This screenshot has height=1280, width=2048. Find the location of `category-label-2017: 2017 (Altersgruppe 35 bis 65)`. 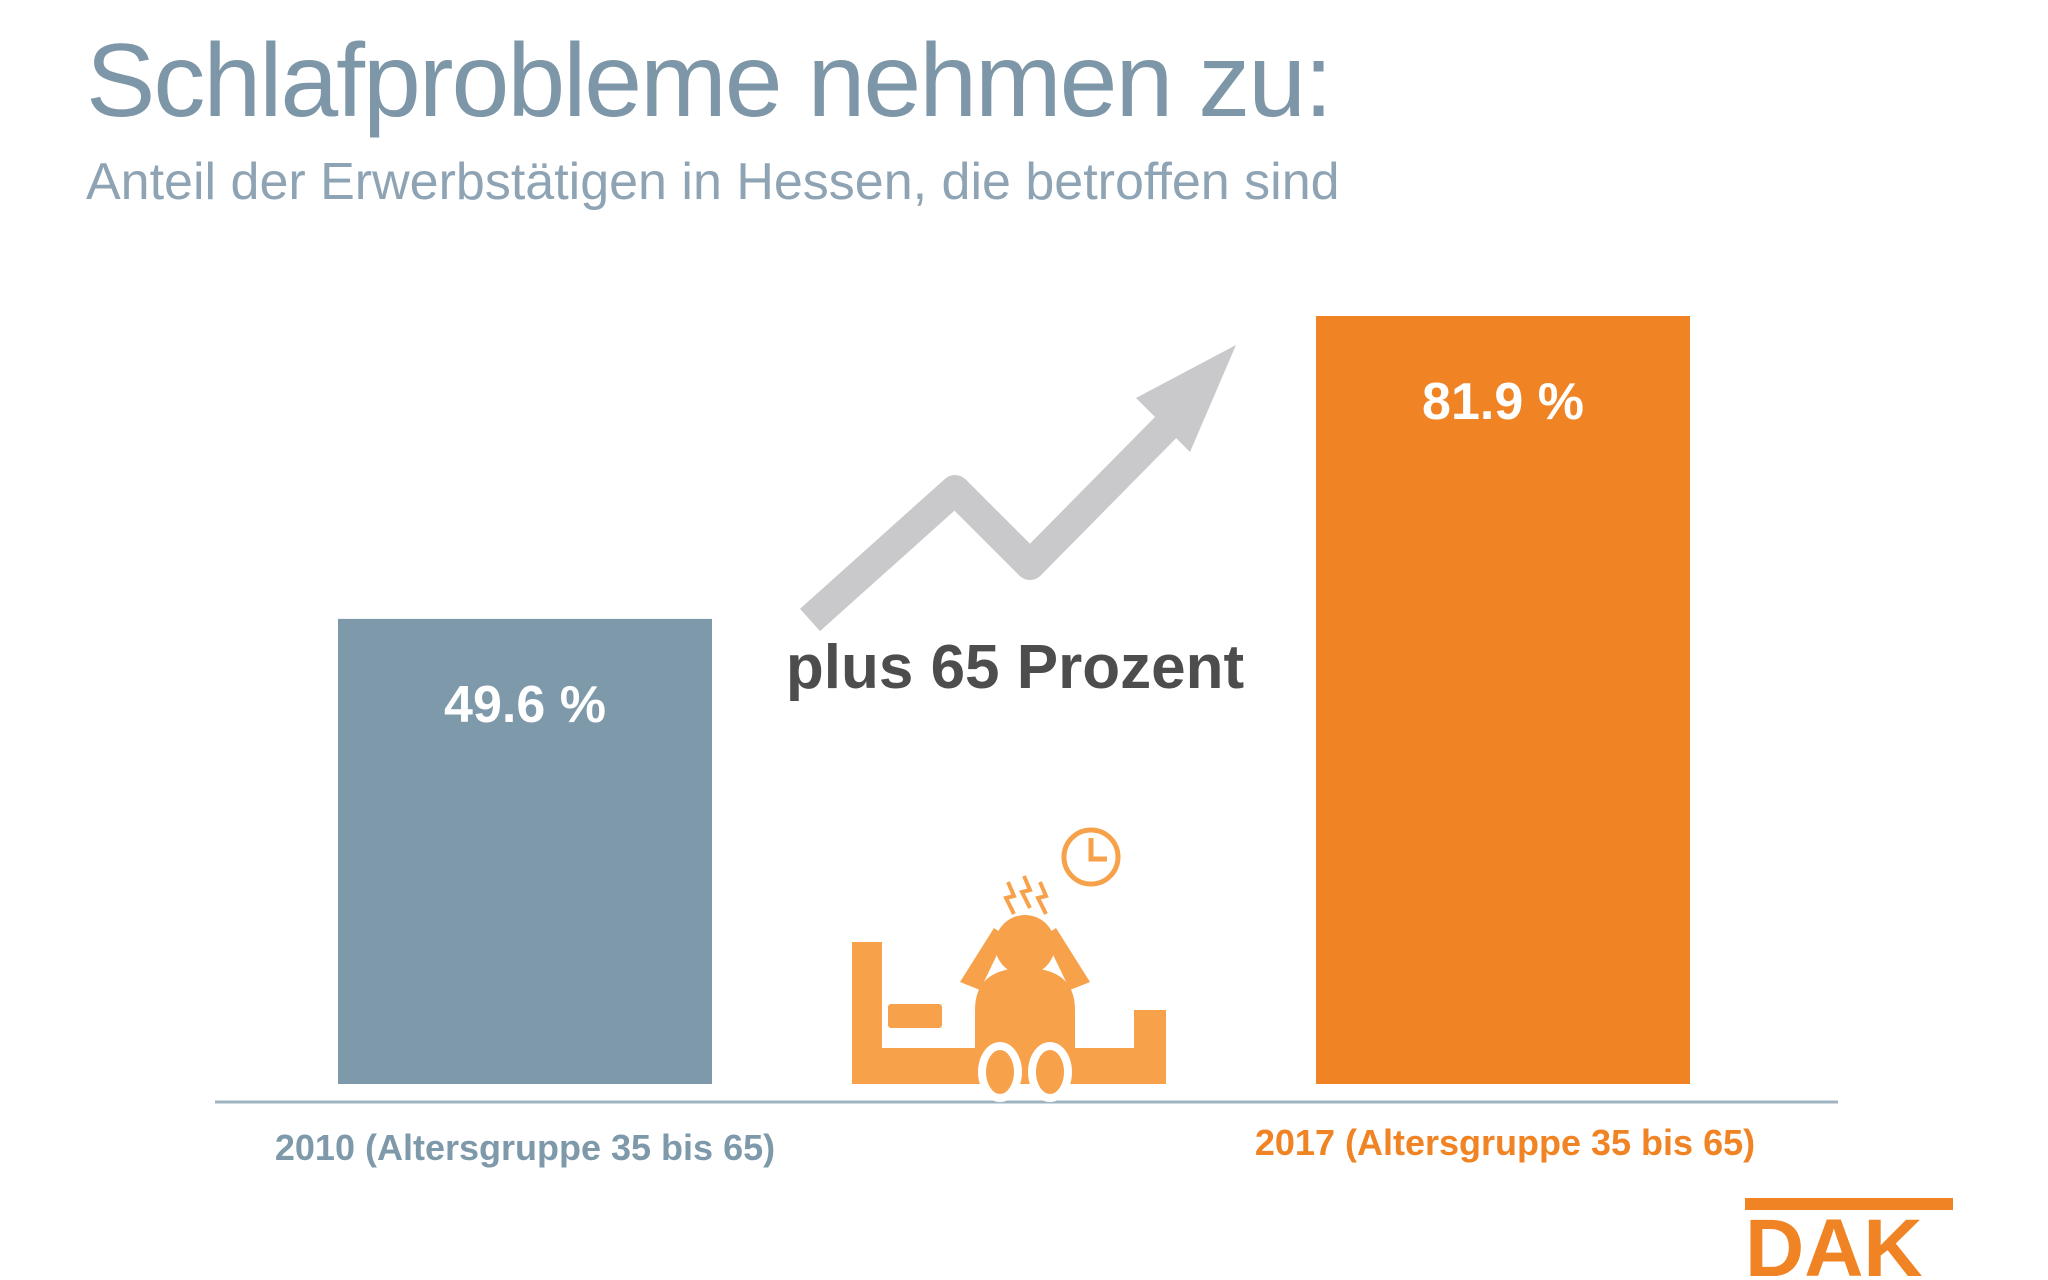

category-label-2017: 2017 (Altersgruppe 35 bis 65) is located at coordinates (1505, 1142).